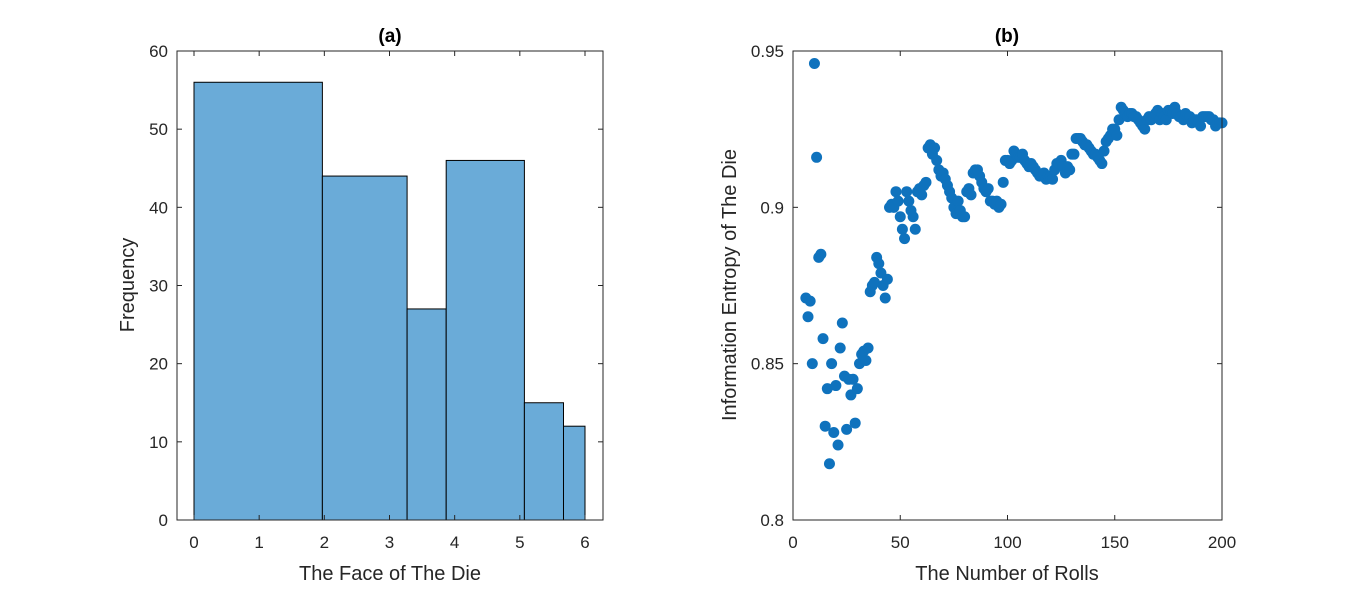 The height and width of the screenshot is (600, 1350). Describe the element at coordinates (900, 542) in the screenshot. I see `scatter-xtick-label: 50` at that location.